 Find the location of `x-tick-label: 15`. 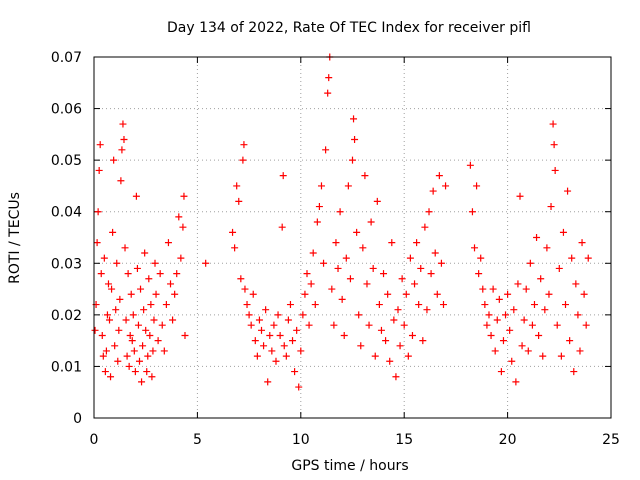

x-tick-label: 15 is located at coordinates (404, 440).